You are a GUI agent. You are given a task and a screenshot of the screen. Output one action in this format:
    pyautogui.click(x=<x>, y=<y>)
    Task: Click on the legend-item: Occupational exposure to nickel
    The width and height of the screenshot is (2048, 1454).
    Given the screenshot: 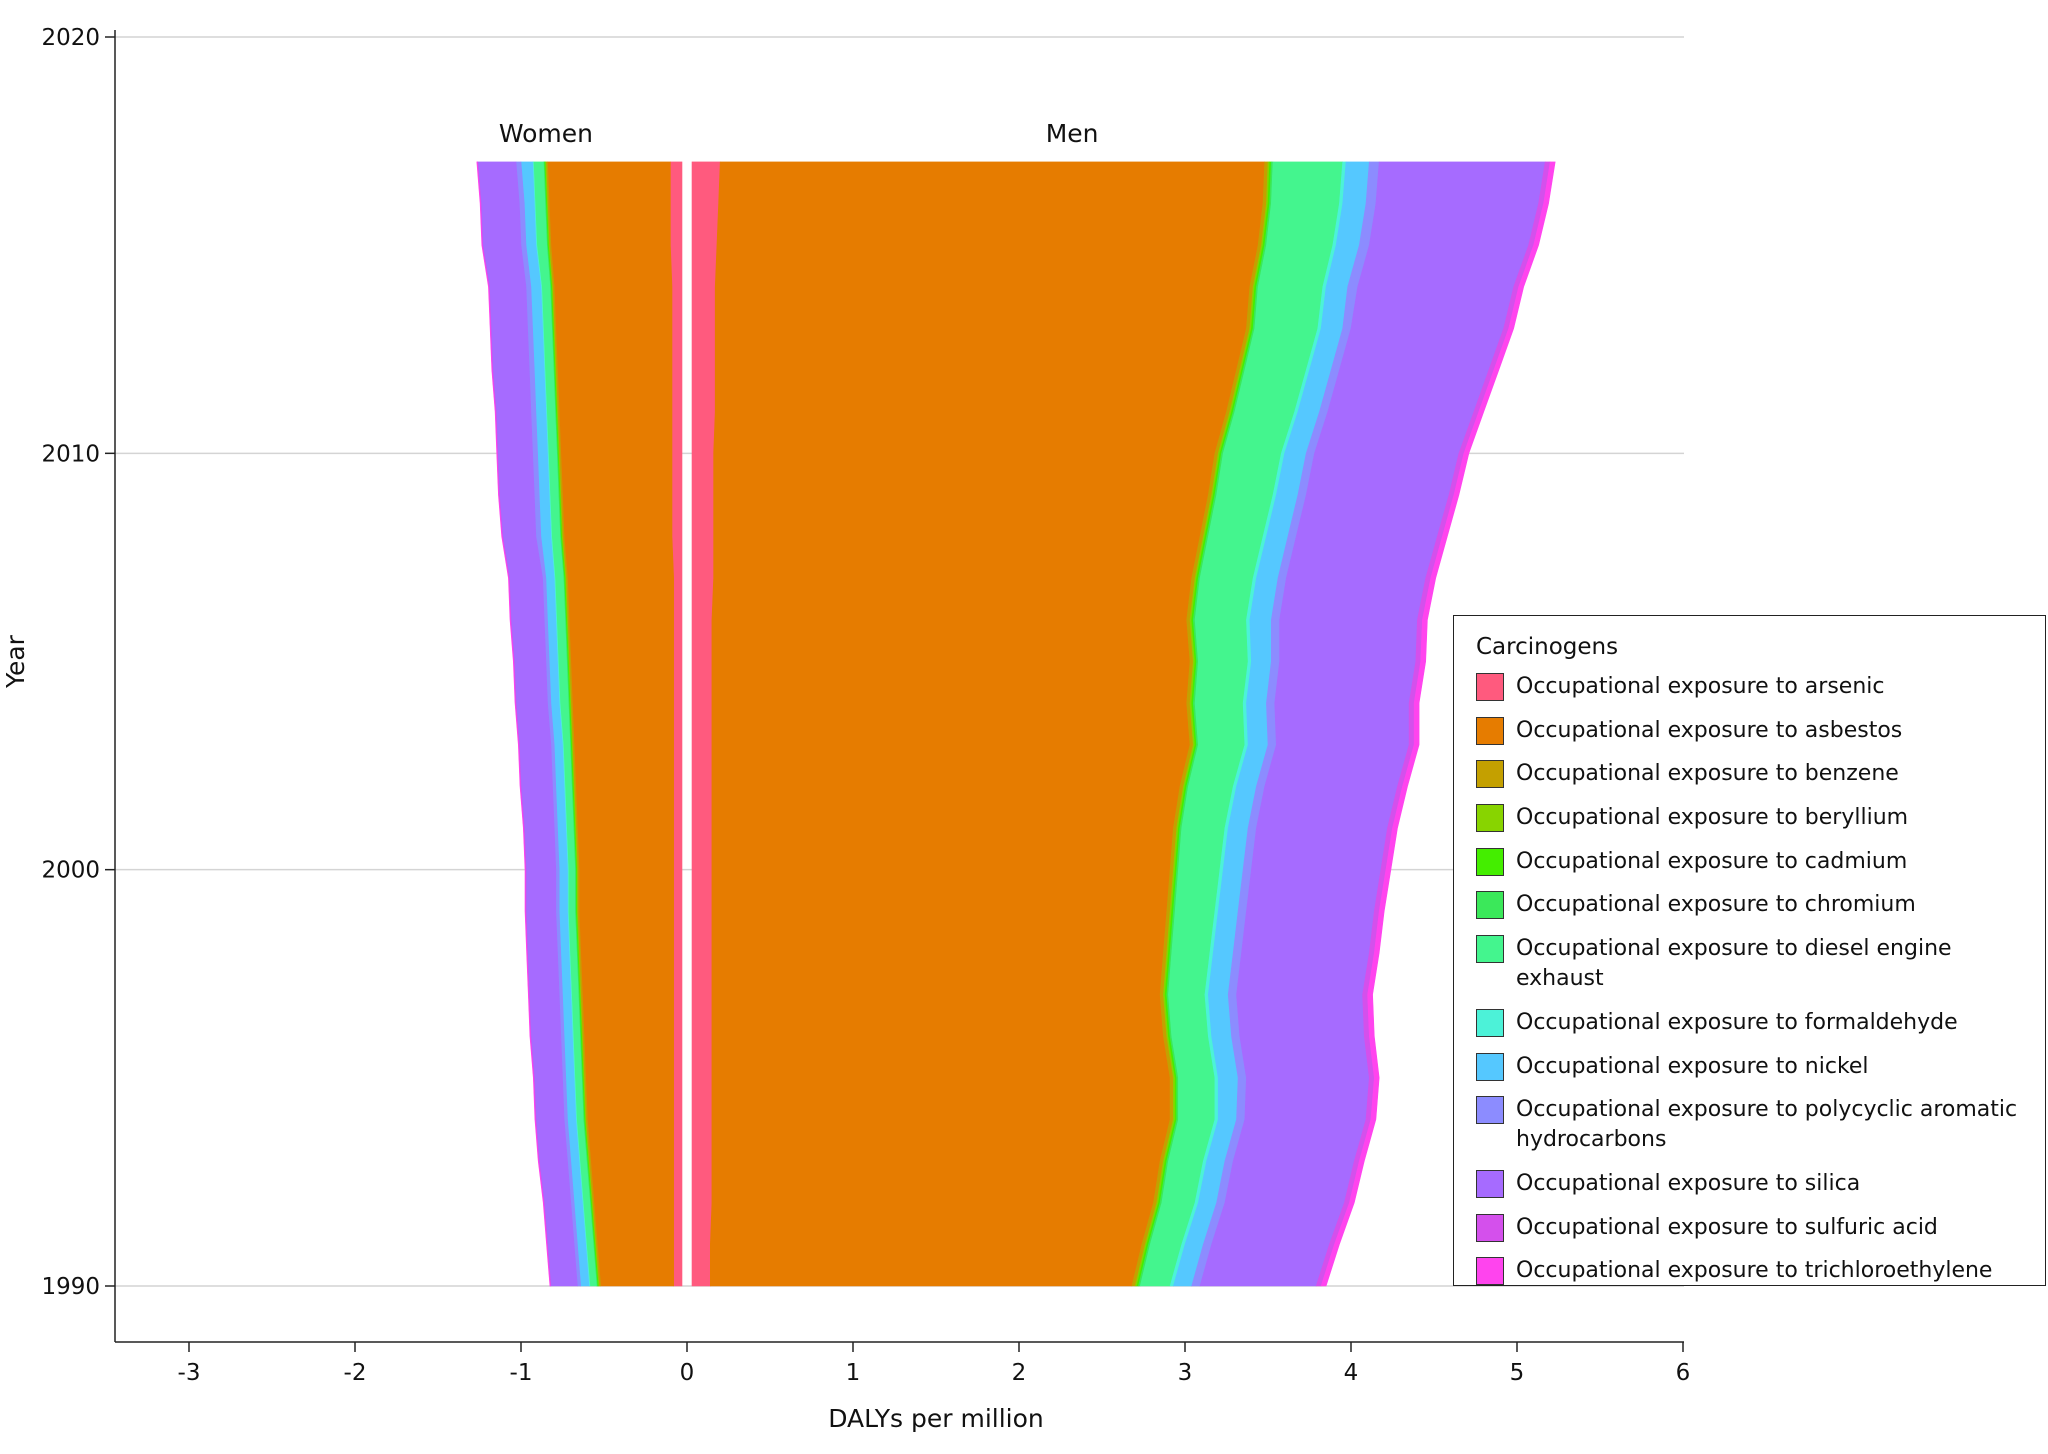 What is the action you would take?
    pyautogui.click(x=1755, y=1067)
    